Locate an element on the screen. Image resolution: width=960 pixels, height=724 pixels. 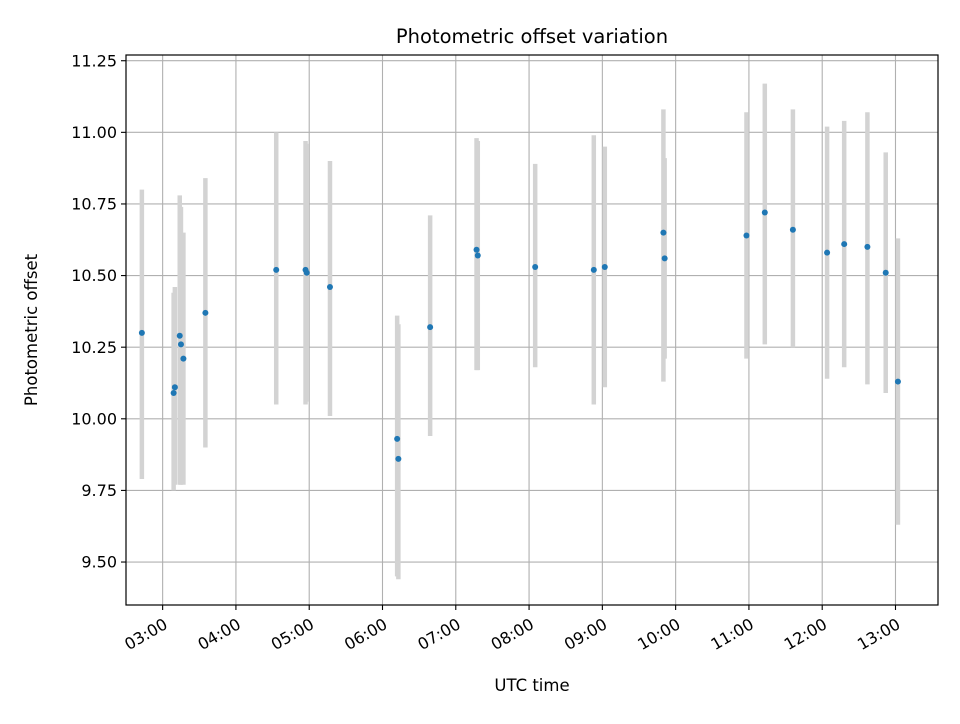
y-tick-label: 10.25 is located at coordinates (94, 347).